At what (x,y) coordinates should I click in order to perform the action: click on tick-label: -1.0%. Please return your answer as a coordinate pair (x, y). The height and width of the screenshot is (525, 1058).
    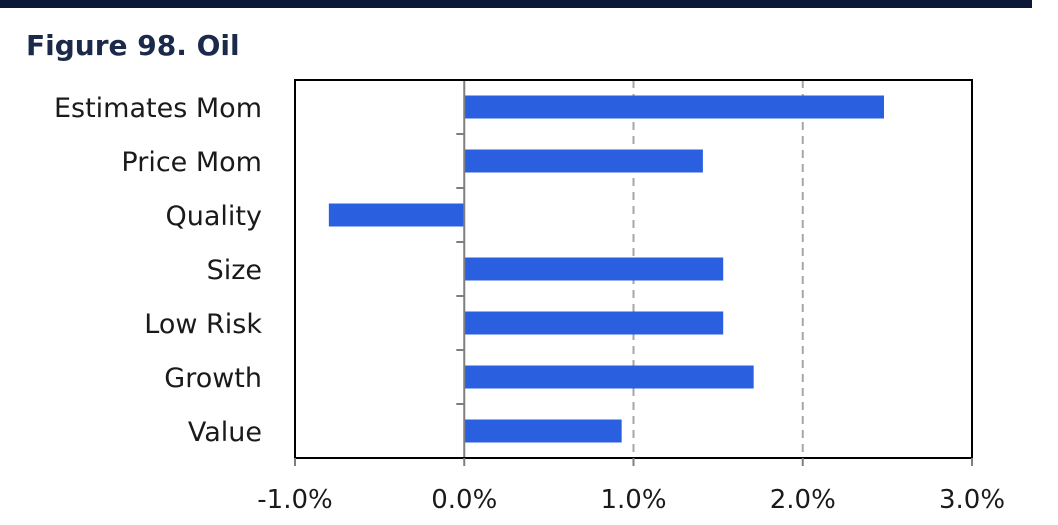
    Looking at the image, I should click on (294, 500).